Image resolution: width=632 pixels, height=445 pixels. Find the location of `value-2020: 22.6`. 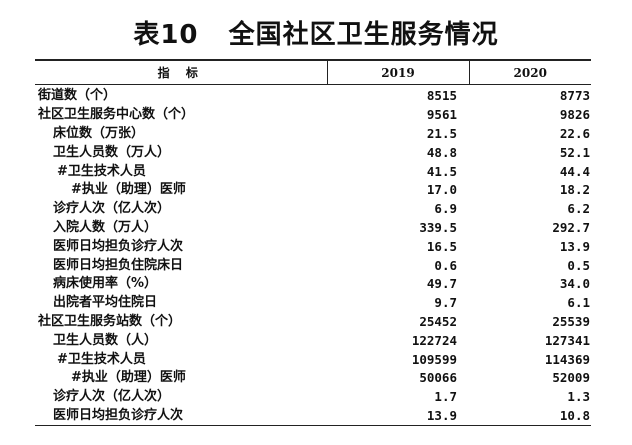

value-2020: 22.6 is located at coordinates (574, 133).